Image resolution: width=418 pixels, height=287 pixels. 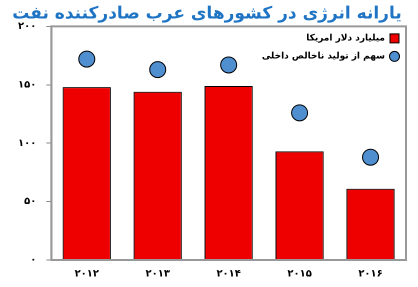 I want to click on y-tick-label: ۱۵۰, so click(x=27, y=84).